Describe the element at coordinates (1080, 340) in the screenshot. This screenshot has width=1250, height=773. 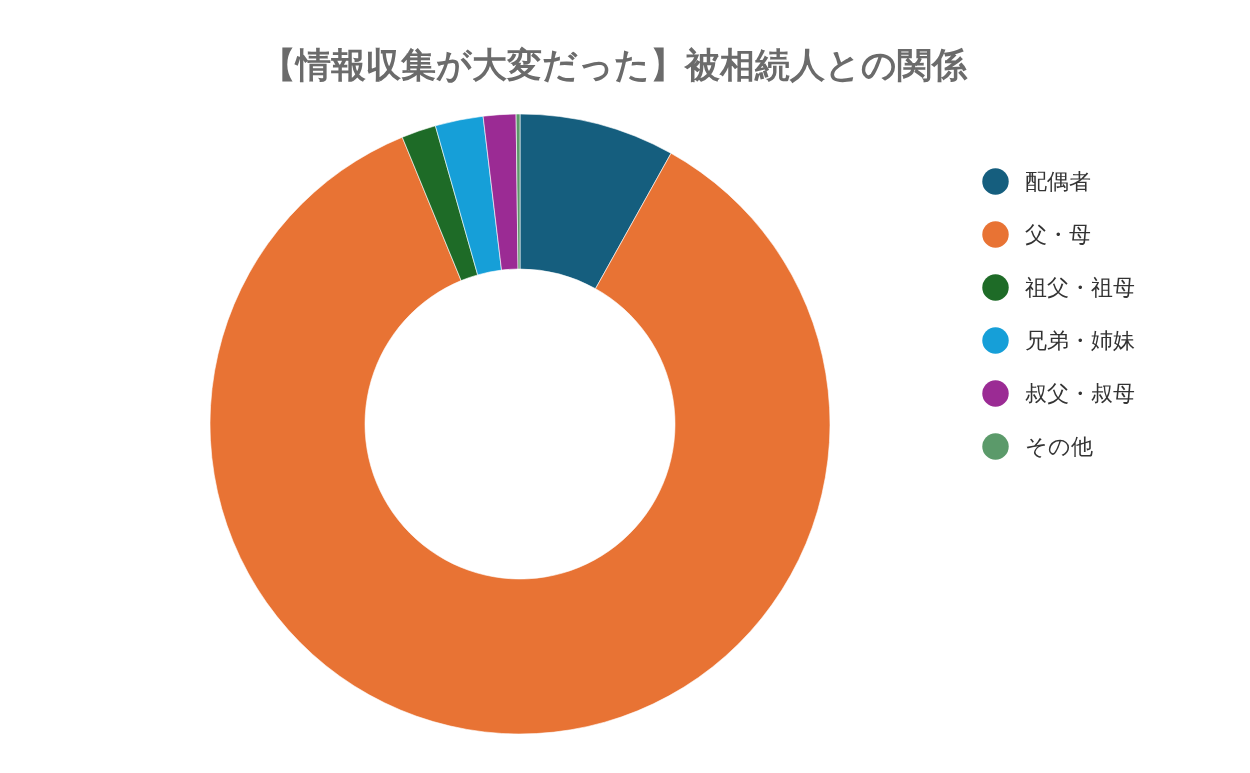
I see `legend-label: 兄弟・姉妹` at that location.